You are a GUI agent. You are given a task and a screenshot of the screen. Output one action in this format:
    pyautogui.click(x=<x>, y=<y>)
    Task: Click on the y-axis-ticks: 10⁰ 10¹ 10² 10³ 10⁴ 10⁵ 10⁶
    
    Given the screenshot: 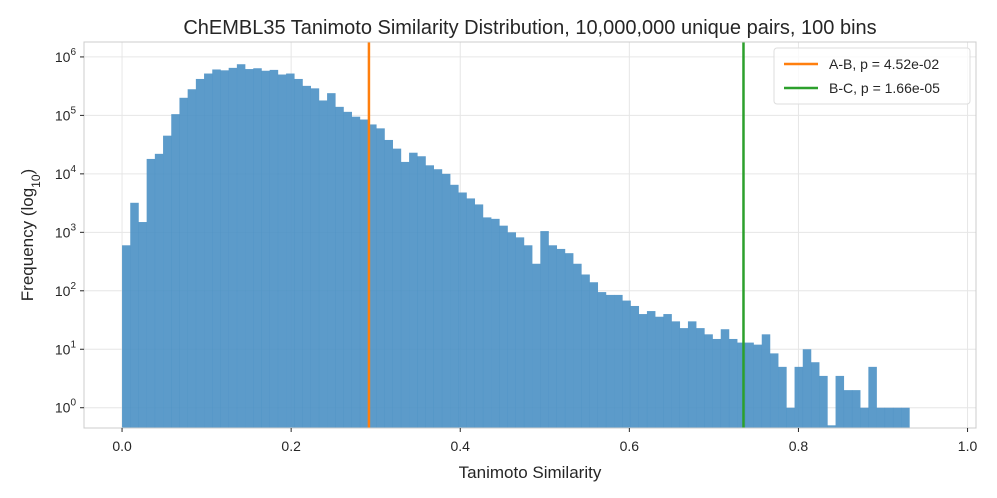 What is the action you would take?
    pyautogui.click(x=69, y=231)
    